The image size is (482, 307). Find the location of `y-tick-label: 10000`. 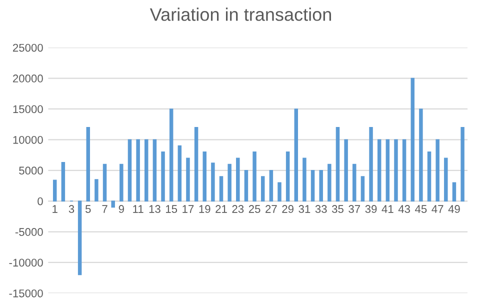

y-tick-label: 10000 is located at coordinates (28, 140).